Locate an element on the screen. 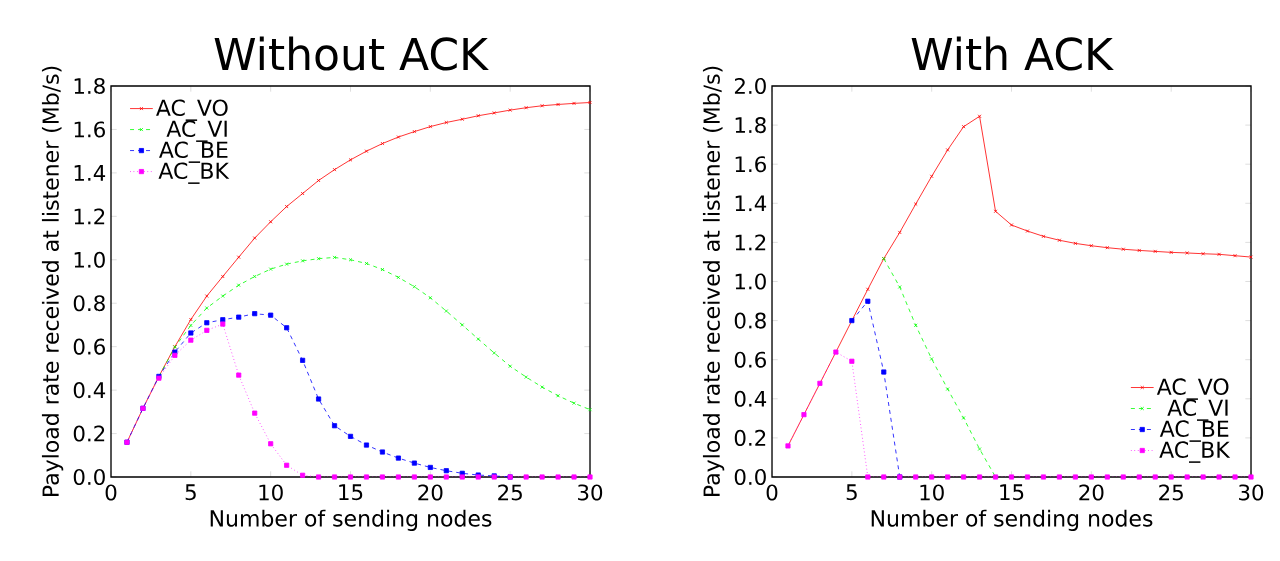 The image size is (1280, 561). chart-title: With ACK is located at coordinates (1012, 53).